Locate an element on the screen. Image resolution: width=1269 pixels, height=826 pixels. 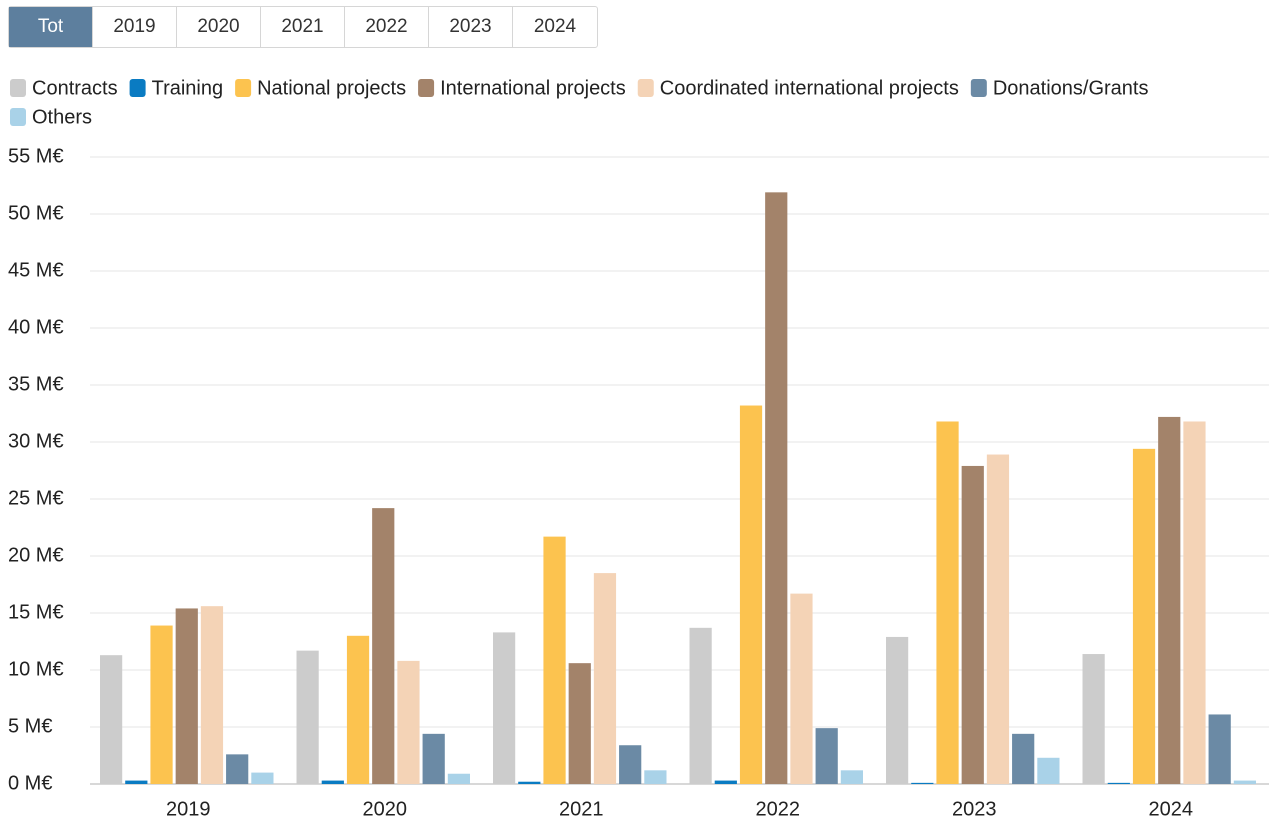
x-tick-label: 2022 is located at coordinates (778, 809).